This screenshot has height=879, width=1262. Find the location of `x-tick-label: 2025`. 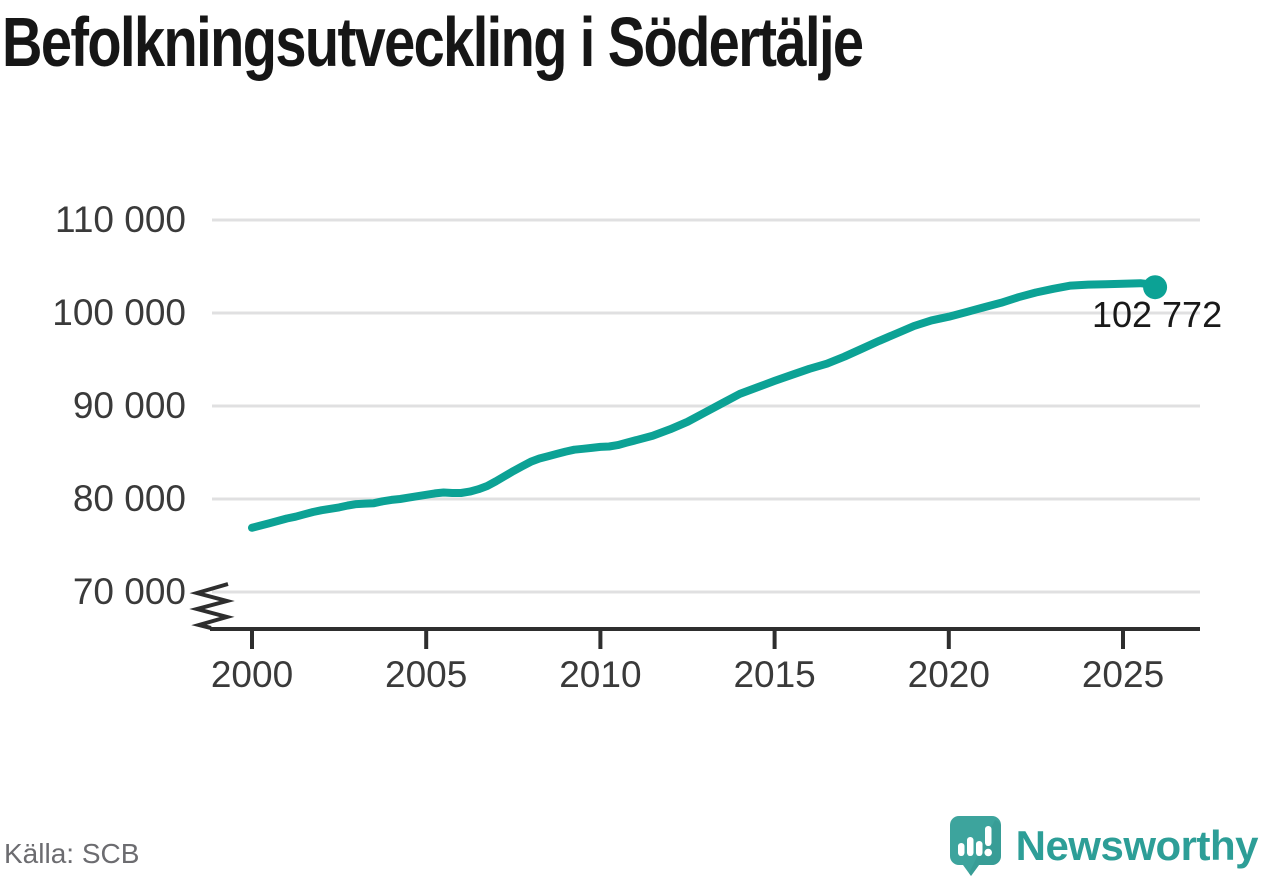

x-tick-label: 2025 is located at coordinates (1123, 674).